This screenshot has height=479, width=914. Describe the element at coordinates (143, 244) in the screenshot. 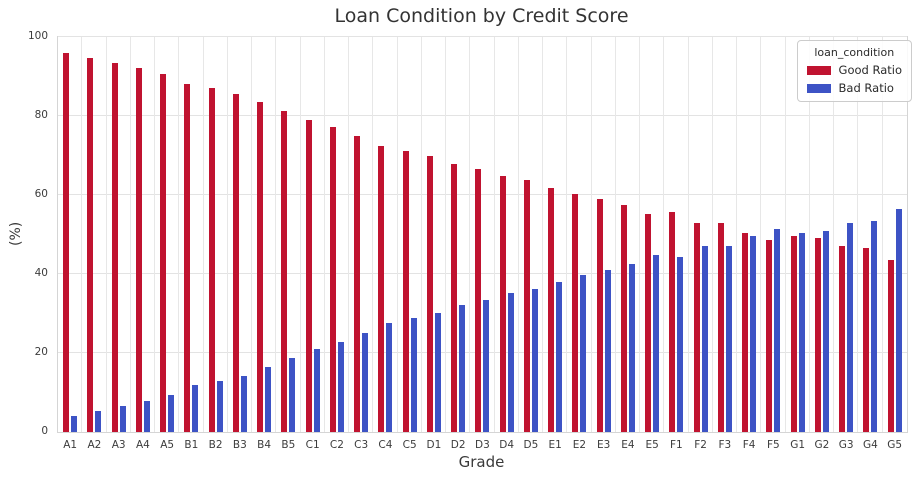

I see `bar-group-A4: A4` at that location.